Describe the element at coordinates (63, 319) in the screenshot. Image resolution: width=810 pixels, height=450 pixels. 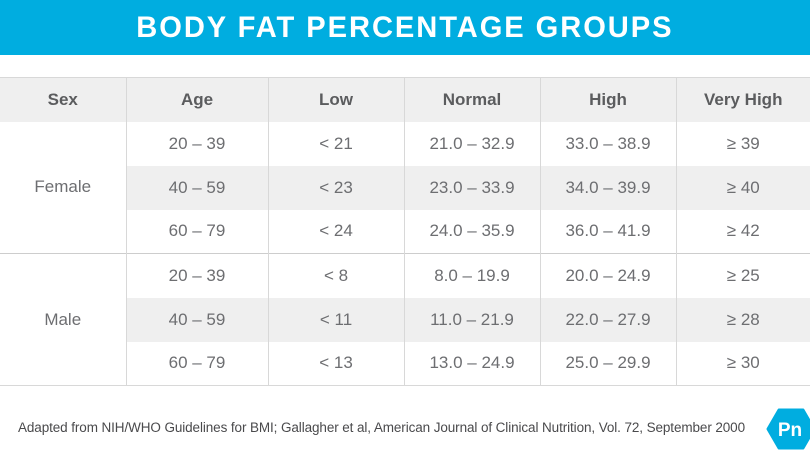
I see `sex-label-male: Male` at that location.